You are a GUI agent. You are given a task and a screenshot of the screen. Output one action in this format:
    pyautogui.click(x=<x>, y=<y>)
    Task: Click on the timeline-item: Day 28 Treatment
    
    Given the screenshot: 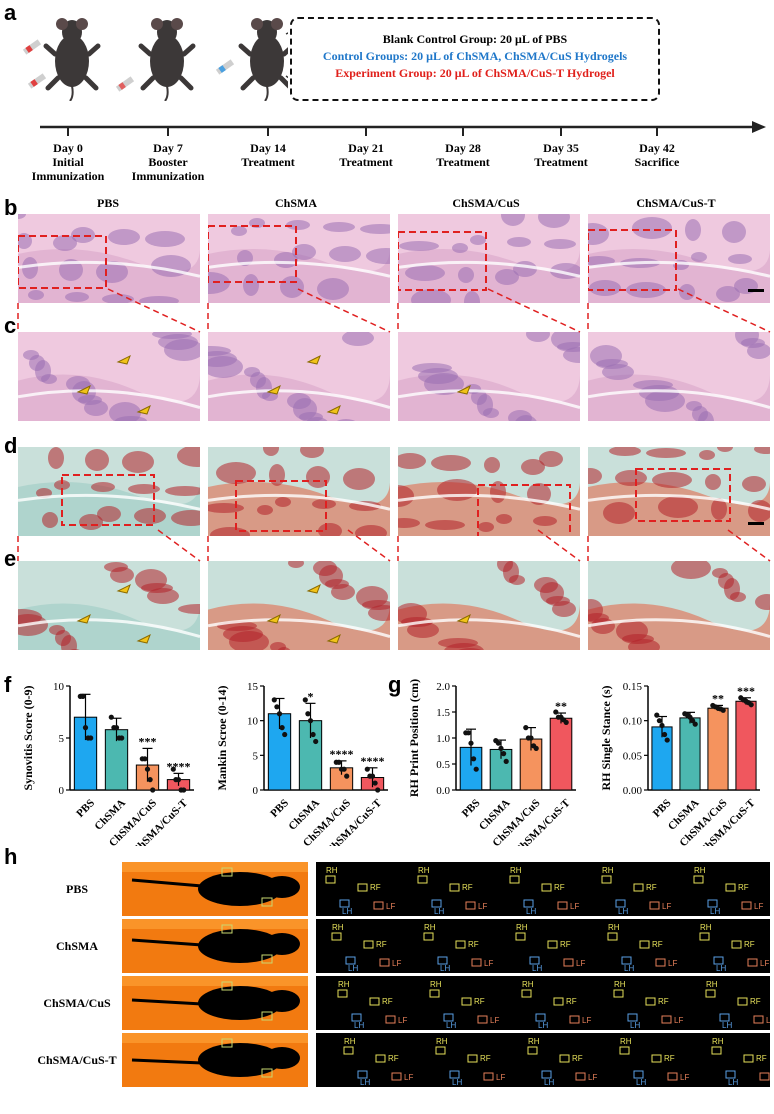 What is the action you would take?
    pyautogui.click(x=463, y=155)
    